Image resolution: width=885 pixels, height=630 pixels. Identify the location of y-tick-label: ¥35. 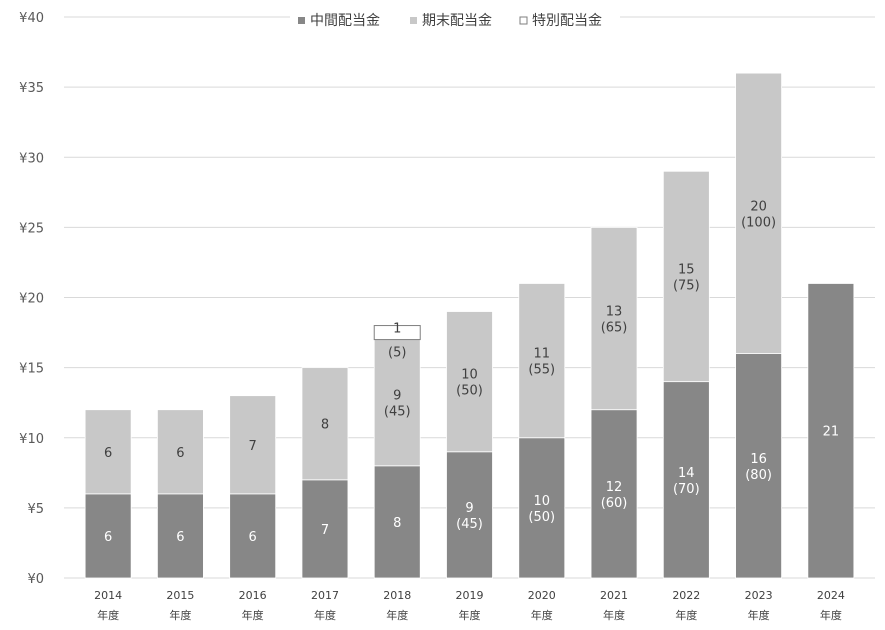
(31, 88).